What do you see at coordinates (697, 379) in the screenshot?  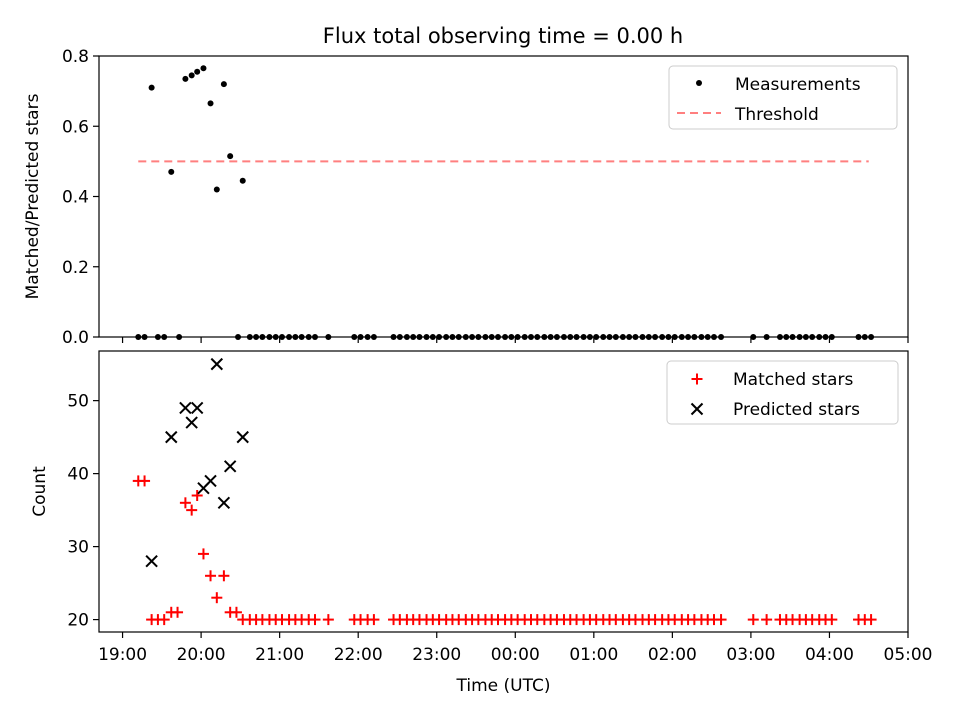 I see `legend-marker-matched` at bounding box center [697, 379].